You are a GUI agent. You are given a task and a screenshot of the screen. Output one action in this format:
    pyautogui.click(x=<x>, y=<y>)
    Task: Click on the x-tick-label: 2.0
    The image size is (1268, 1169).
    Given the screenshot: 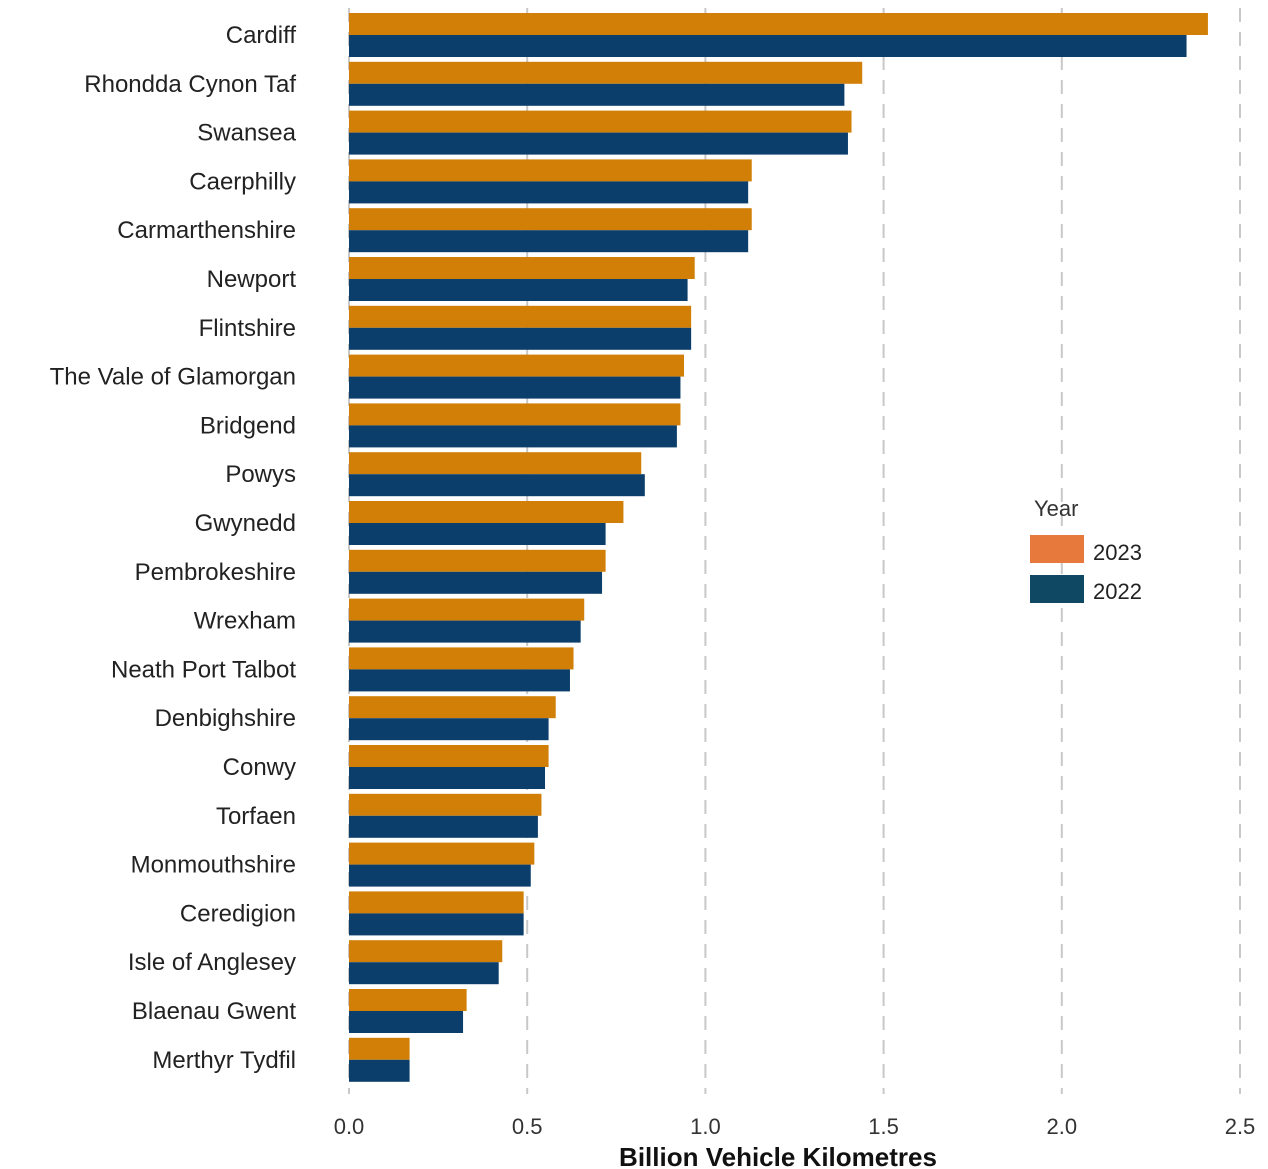 What is the action you would take?
    pyautogui.click(x=1062, y=1126)
    